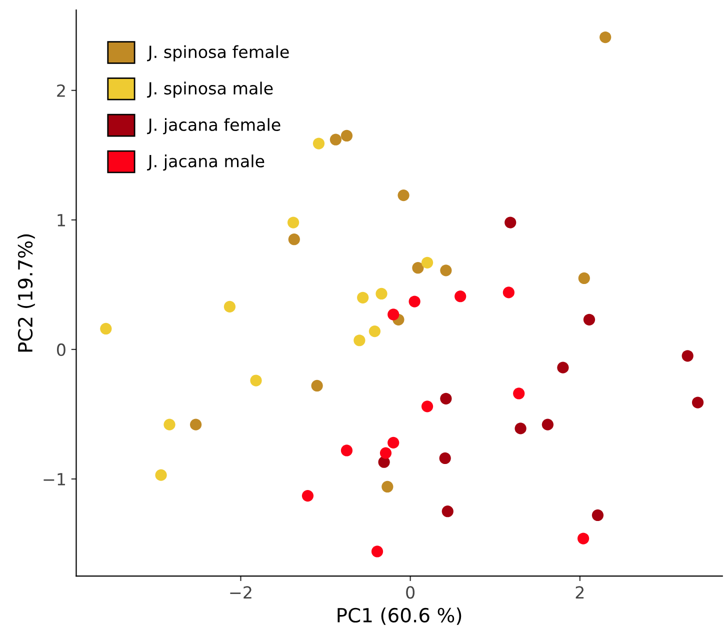 This screenshot has width=726, height=631. Describe the element at coordinates (213, 126) in the screenshot. I see `legend-label: J. jacana female` at that location.